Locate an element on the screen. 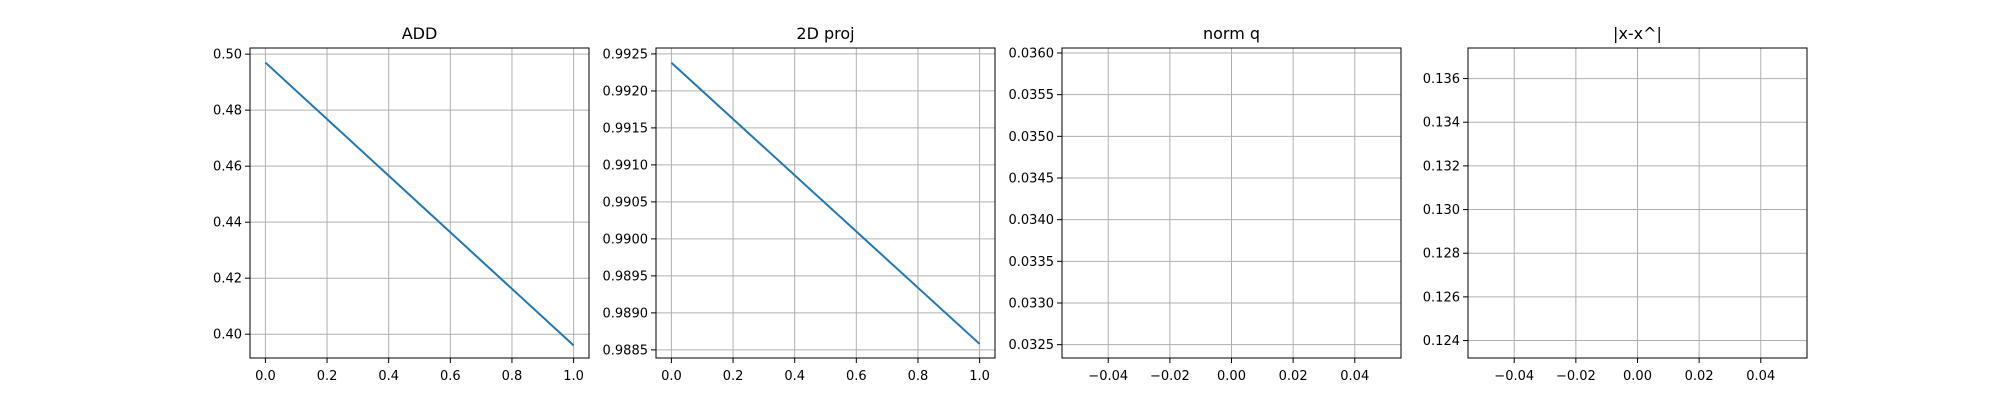 This screenshot has height=400, width=2000. y-tick-label-6: 0.0350 is located at coordinates (1032, 137).